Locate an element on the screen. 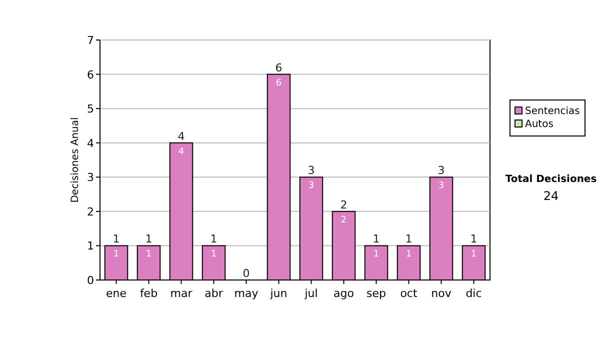 Image resolution: width=600 pixels, height=340 pixels. data-label: 4 is located at coordinates (181, 151).